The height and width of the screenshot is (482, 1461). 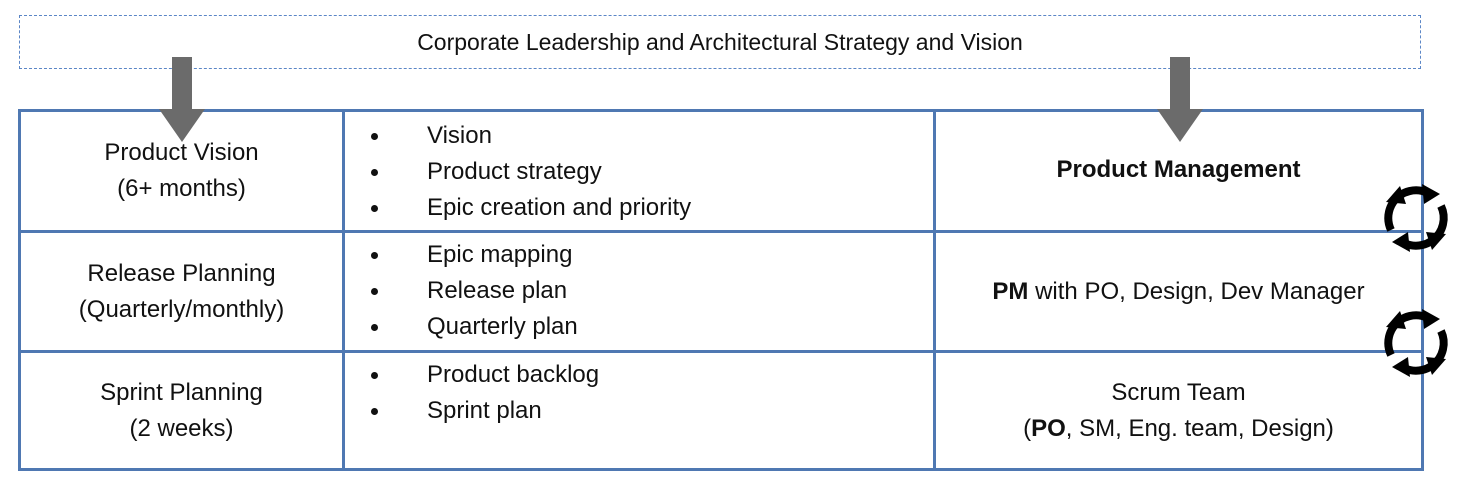 I want to click on level-cadence: (6+ months), so click(x=181, y=188).